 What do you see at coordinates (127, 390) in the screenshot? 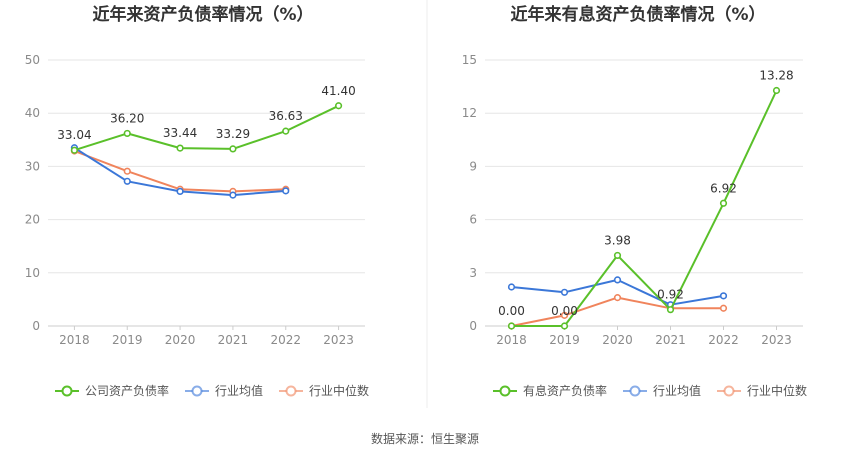
I see `legend-label: 公司资产负债率` at bounding box center [127, 390].